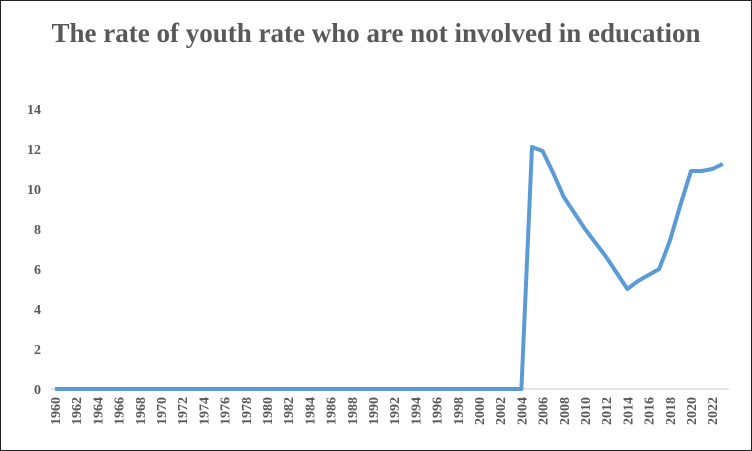 The image size is (752, 451). What do you see at coordinates (650, 411) in the screenshot?
I see `x-tick-label: 2016` at bounding box center [650, 411].